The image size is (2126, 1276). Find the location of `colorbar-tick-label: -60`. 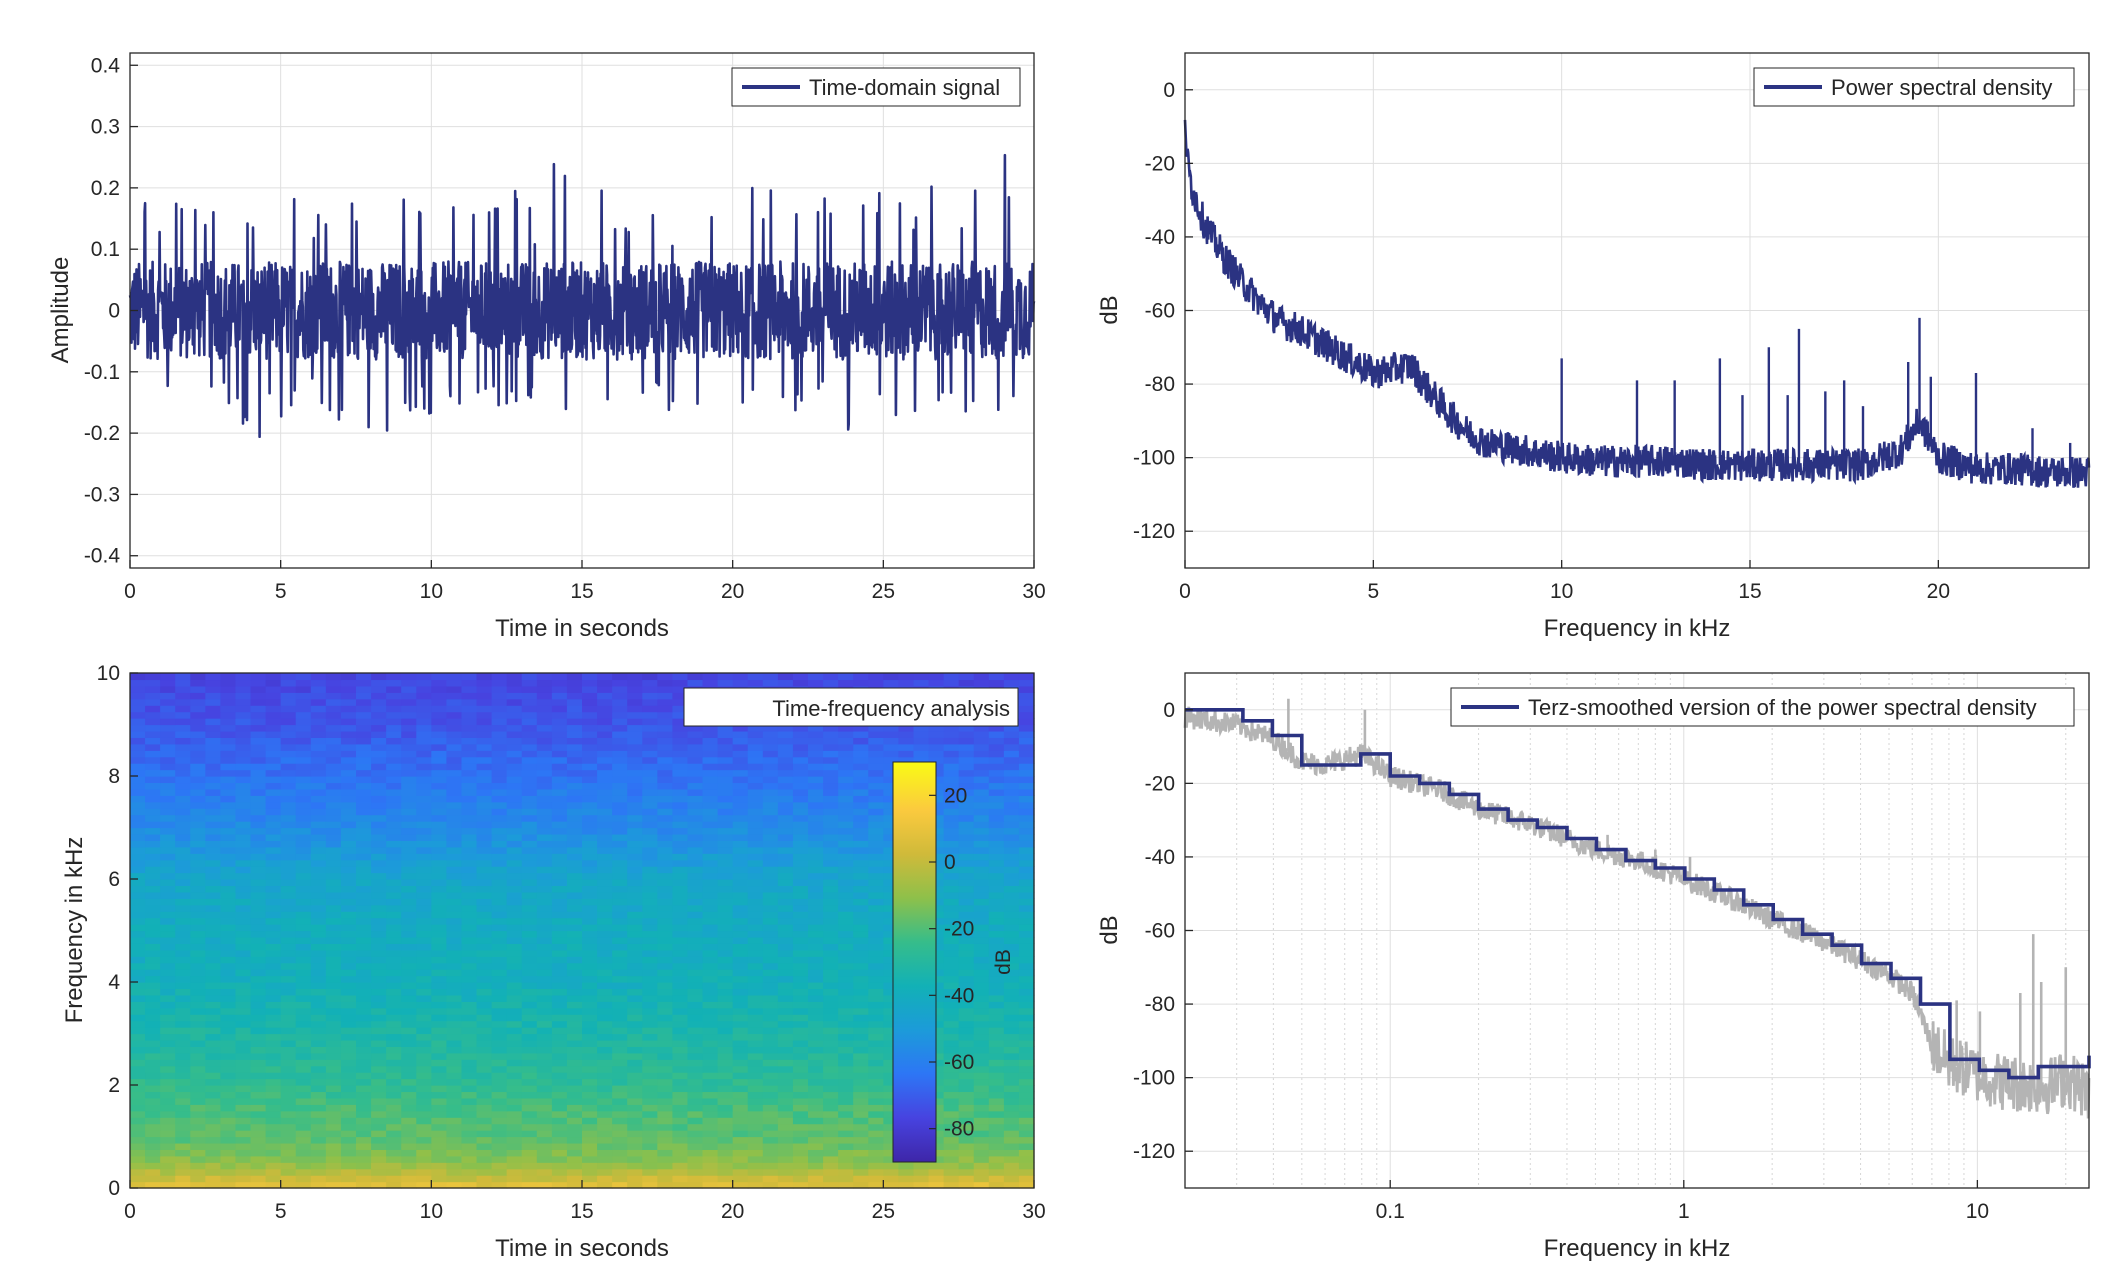

colorbar-tick-label: -60 is located at coordinates (959, 1062).